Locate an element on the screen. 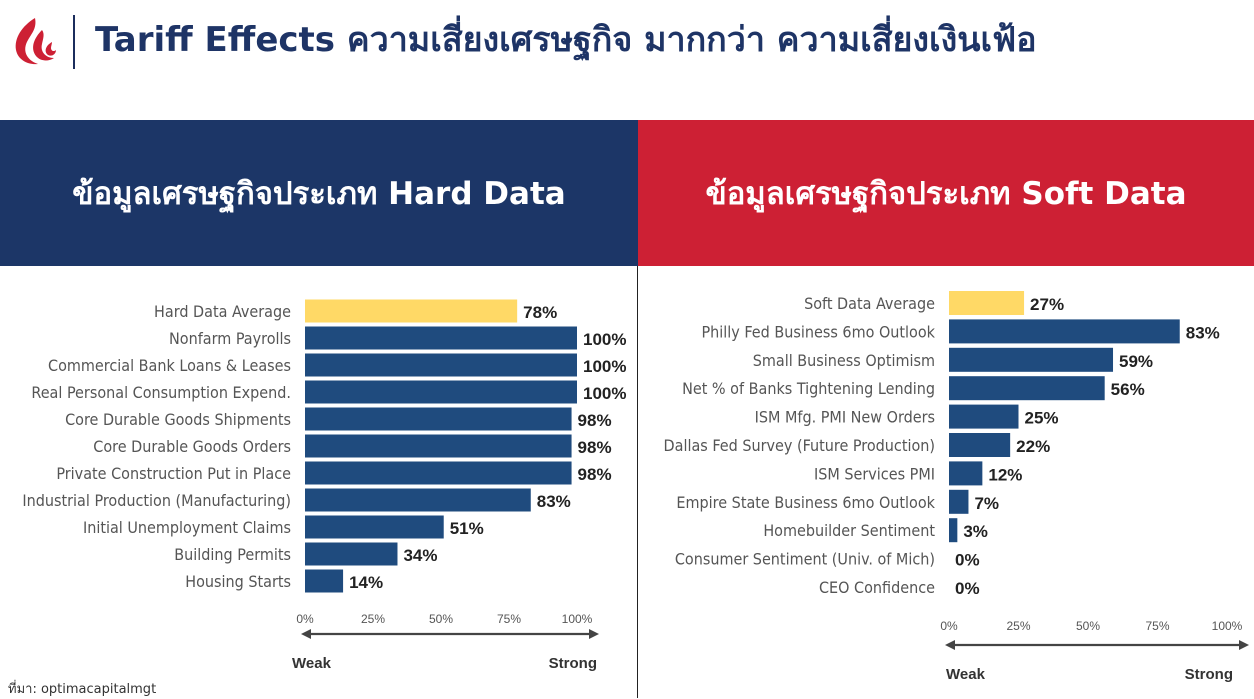  hard-category-label: Industrial Production (Manufacturing) is located at coordinates (156, 500).